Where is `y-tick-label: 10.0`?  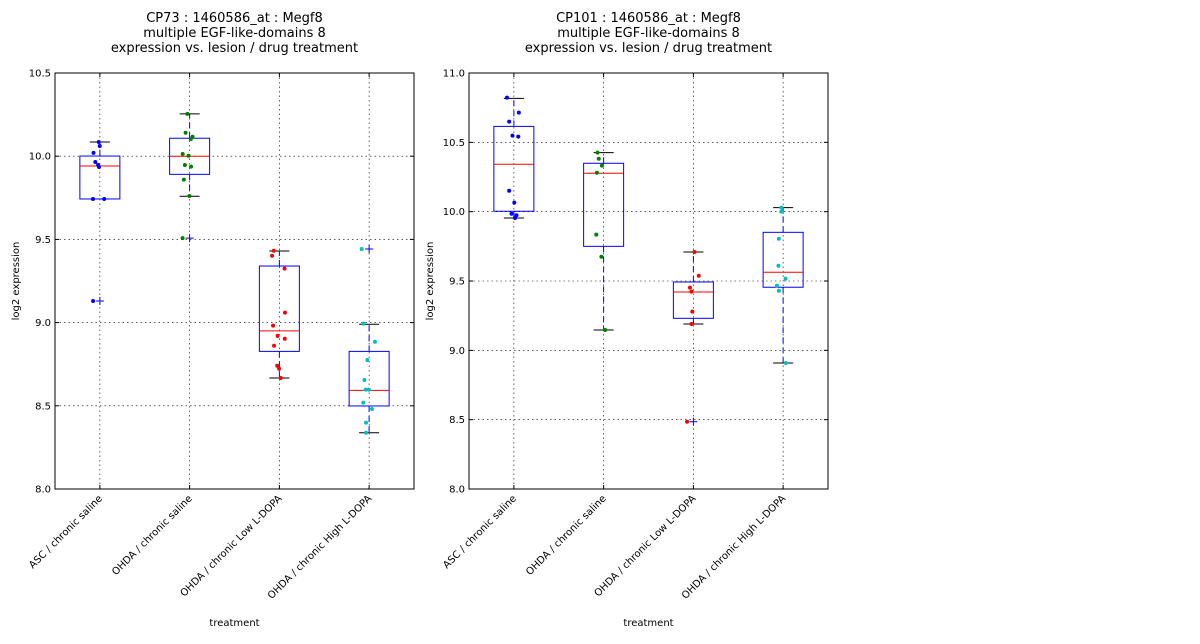 y-tick-label: 10.0 is located at coordinates (454, 212).